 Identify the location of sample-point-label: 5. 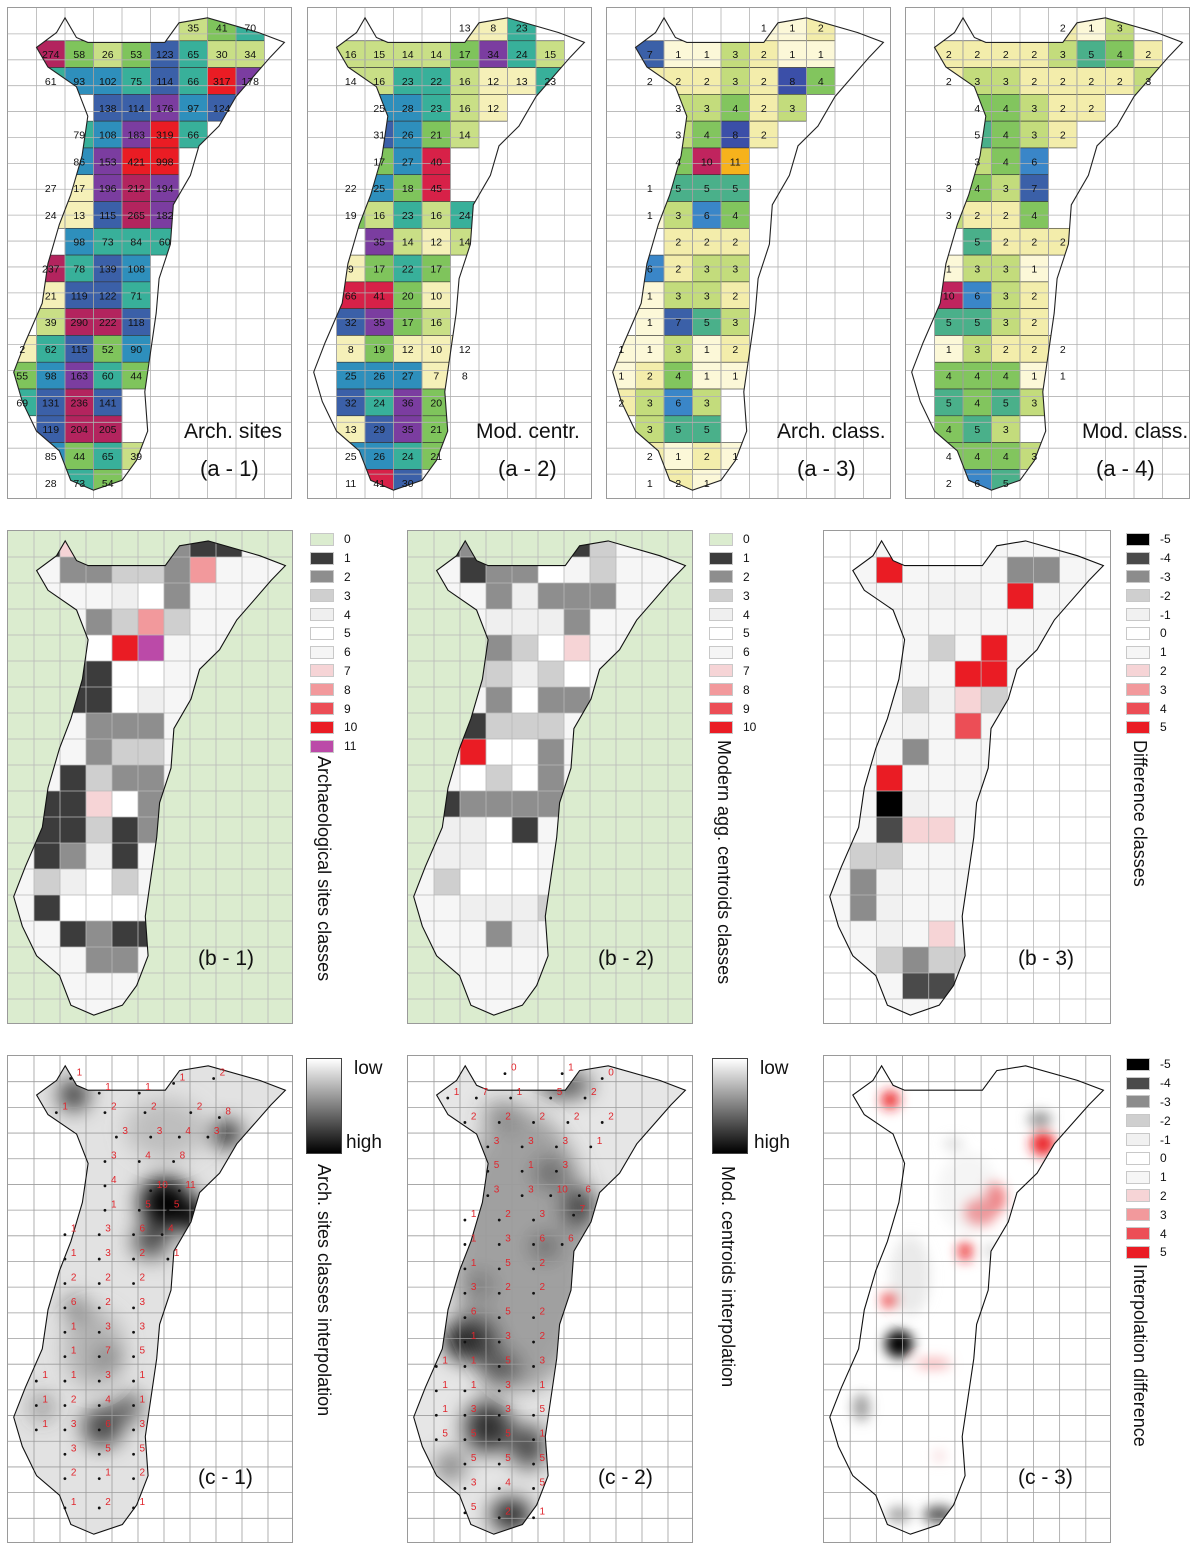
(474, 1434).